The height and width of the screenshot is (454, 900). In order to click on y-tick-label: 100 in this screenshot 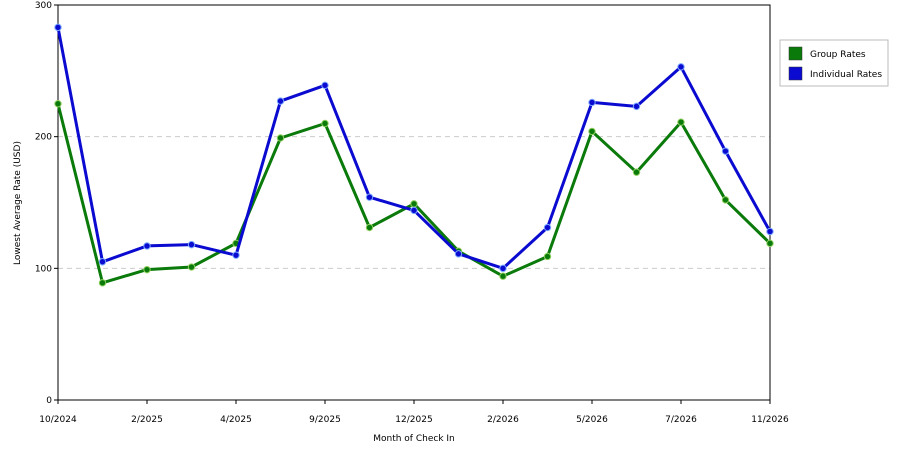, I will do `click(43, 269)`.